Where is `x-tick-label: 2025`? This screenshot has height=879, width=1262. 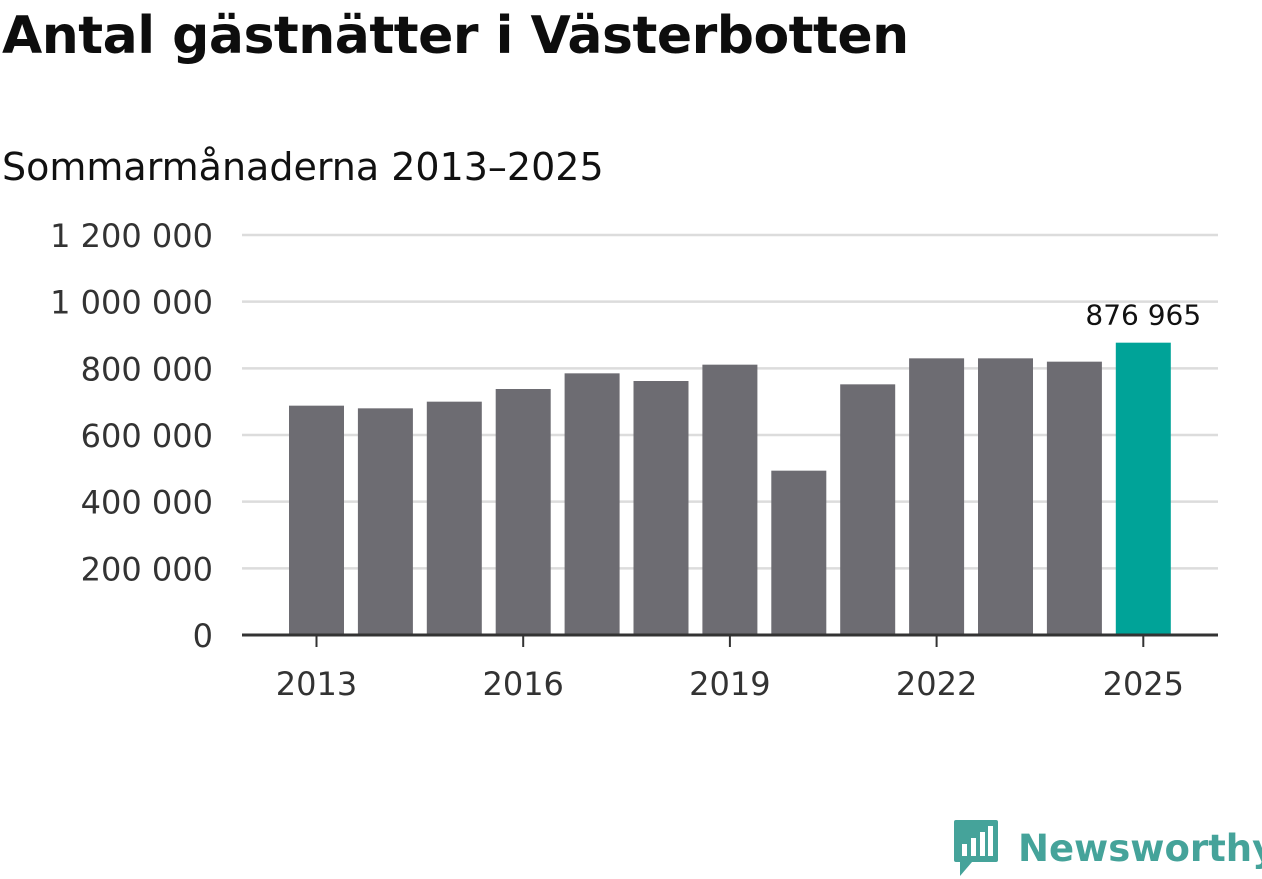
x-tick-label: 2025 is located at coordinates (1143, 684).